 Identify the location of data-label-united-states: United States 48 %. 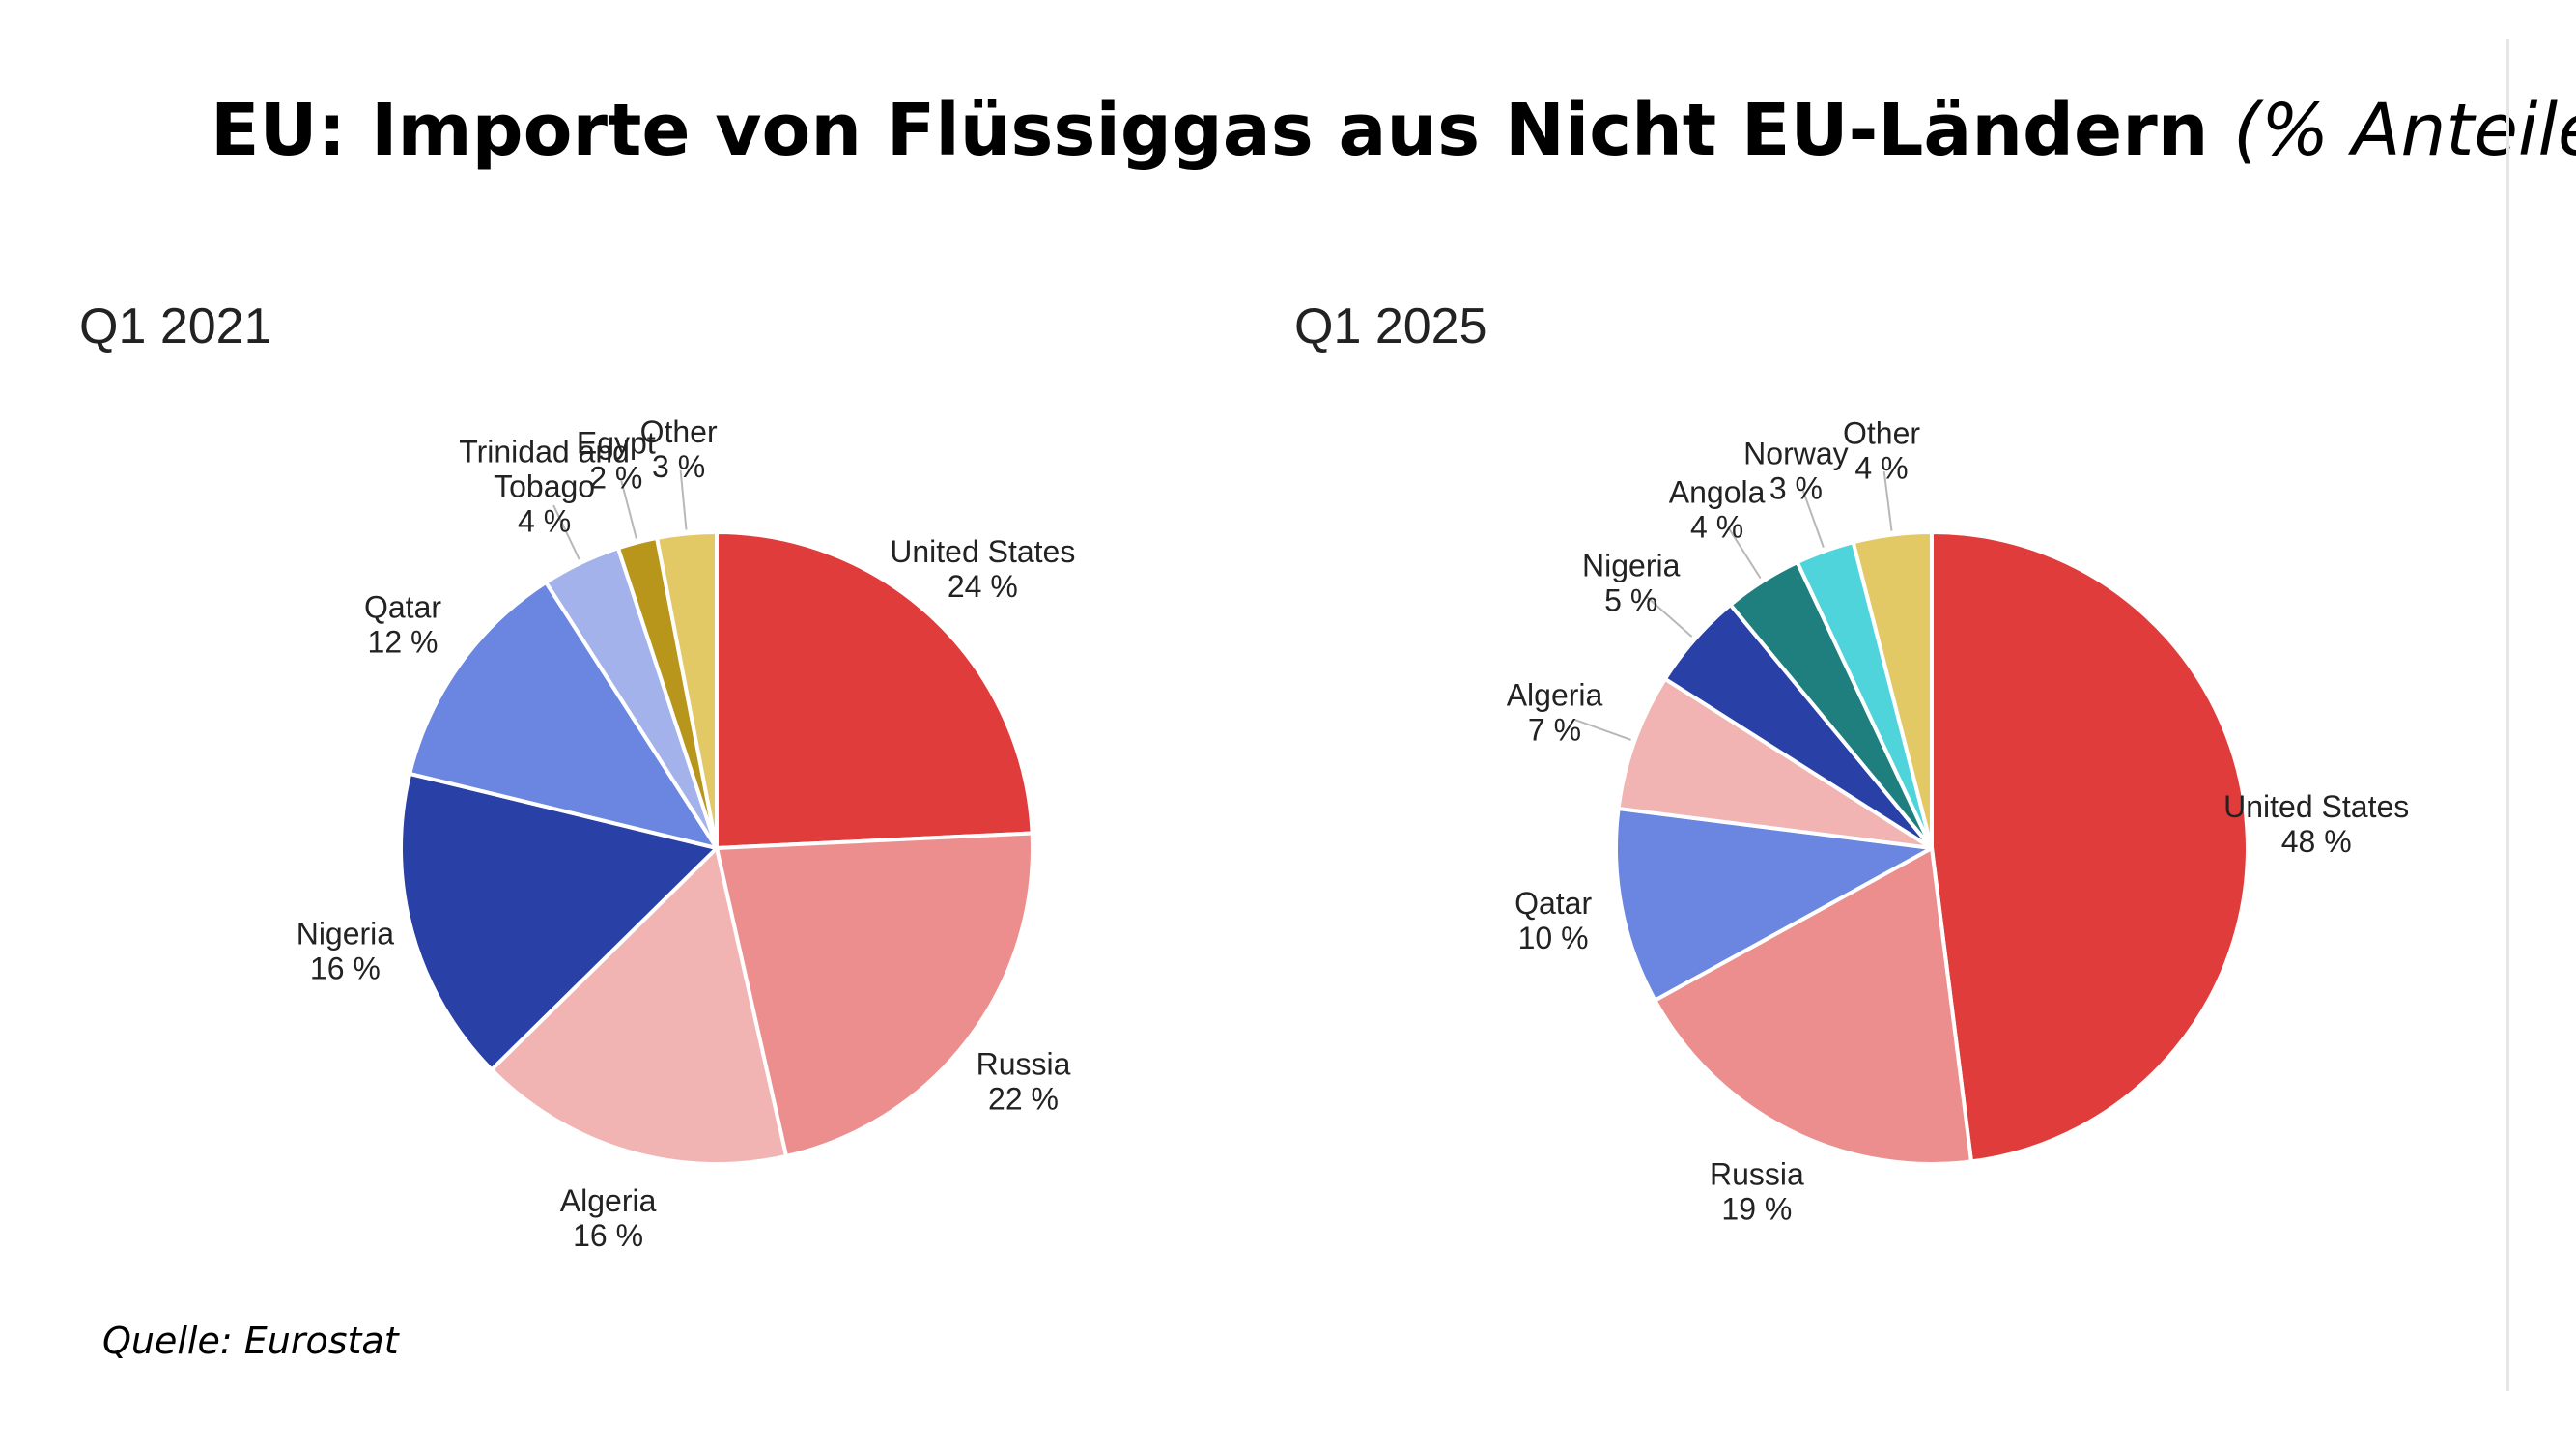
(2316, 824).